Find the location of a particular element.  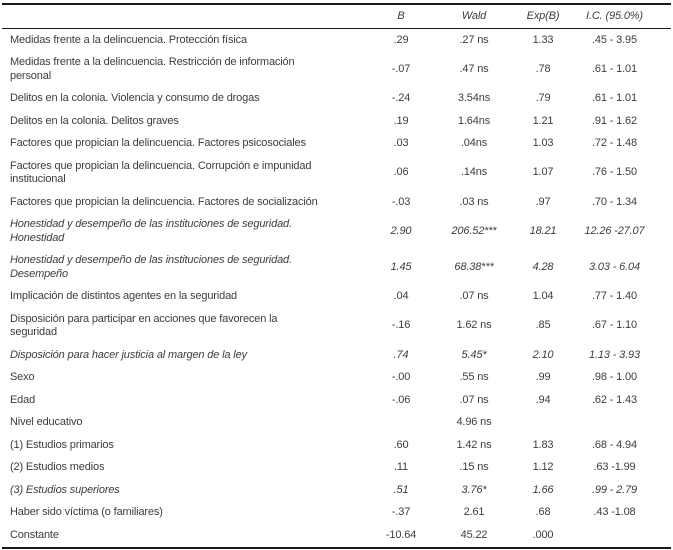

row-label: Sexo is located at coordinates (22, 377).